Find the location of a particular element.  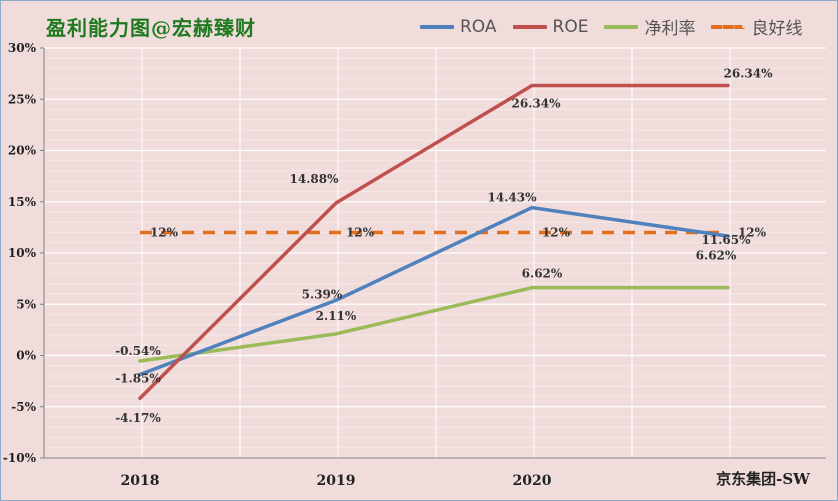

chart-legend: ROA ROE 净利率 良好线 is located at coordinates (619, 26).